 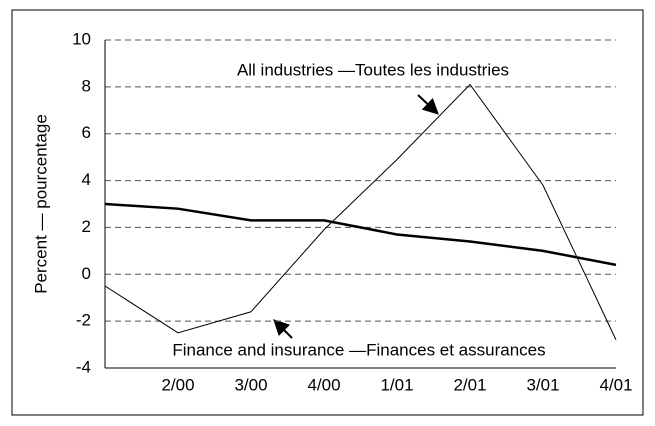 What do you see at coordinates (86, 273) in the screenshot?
I see `y-tick-label: 0` at bounding box center [86, 273].